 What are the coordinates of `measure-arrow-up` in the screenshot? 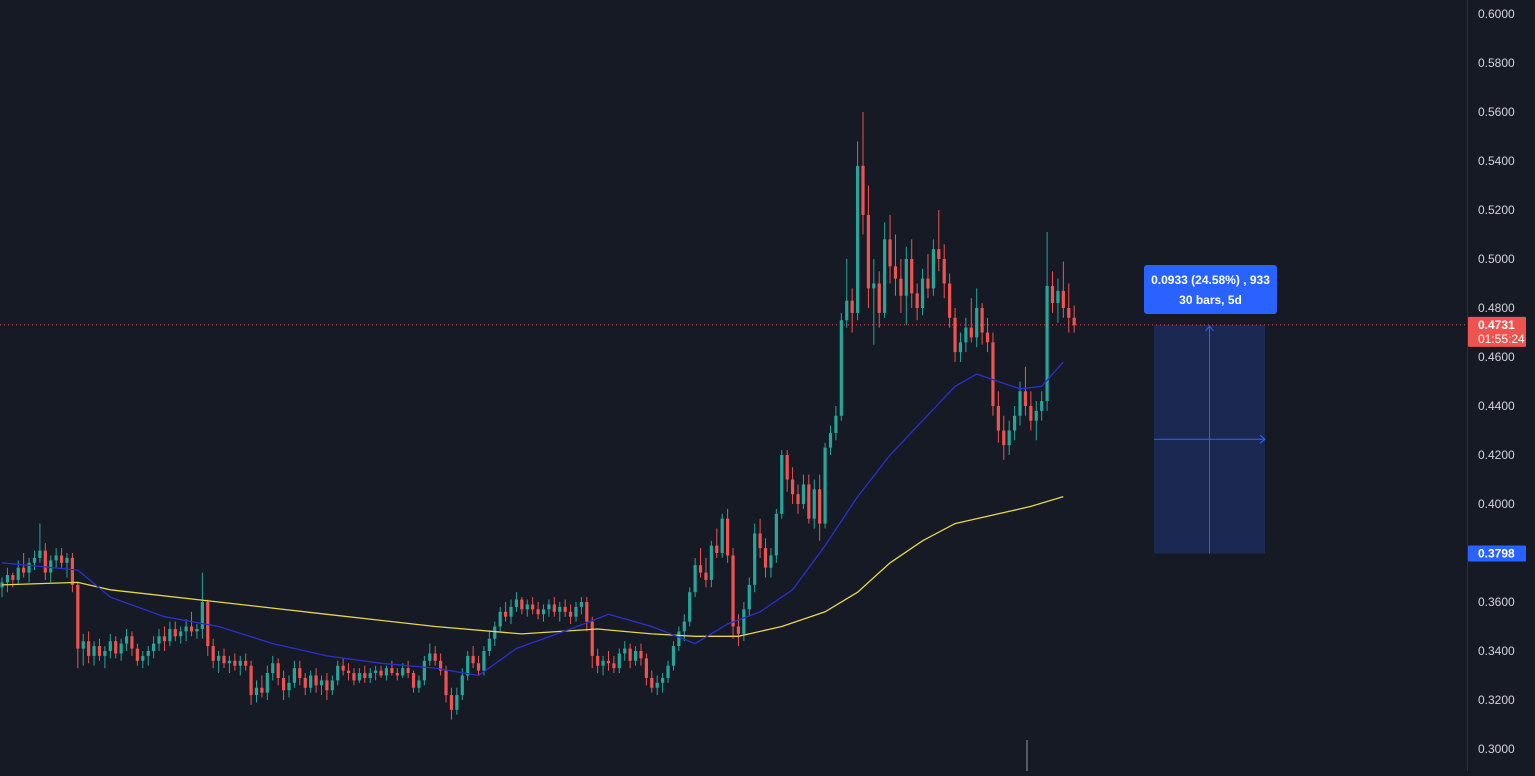 It's located at (1209, 328).